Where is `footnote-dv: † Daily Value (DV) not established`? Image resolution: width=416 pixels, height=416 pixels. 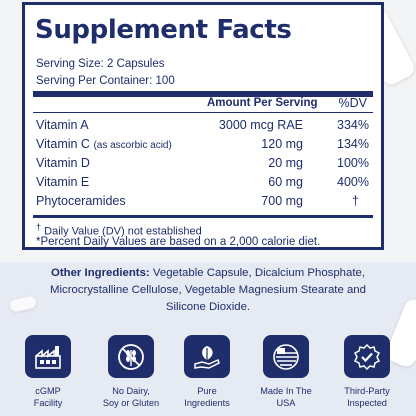
footnote-dv: † Daily Value (DV) not established is located at coordinates (119, 230).